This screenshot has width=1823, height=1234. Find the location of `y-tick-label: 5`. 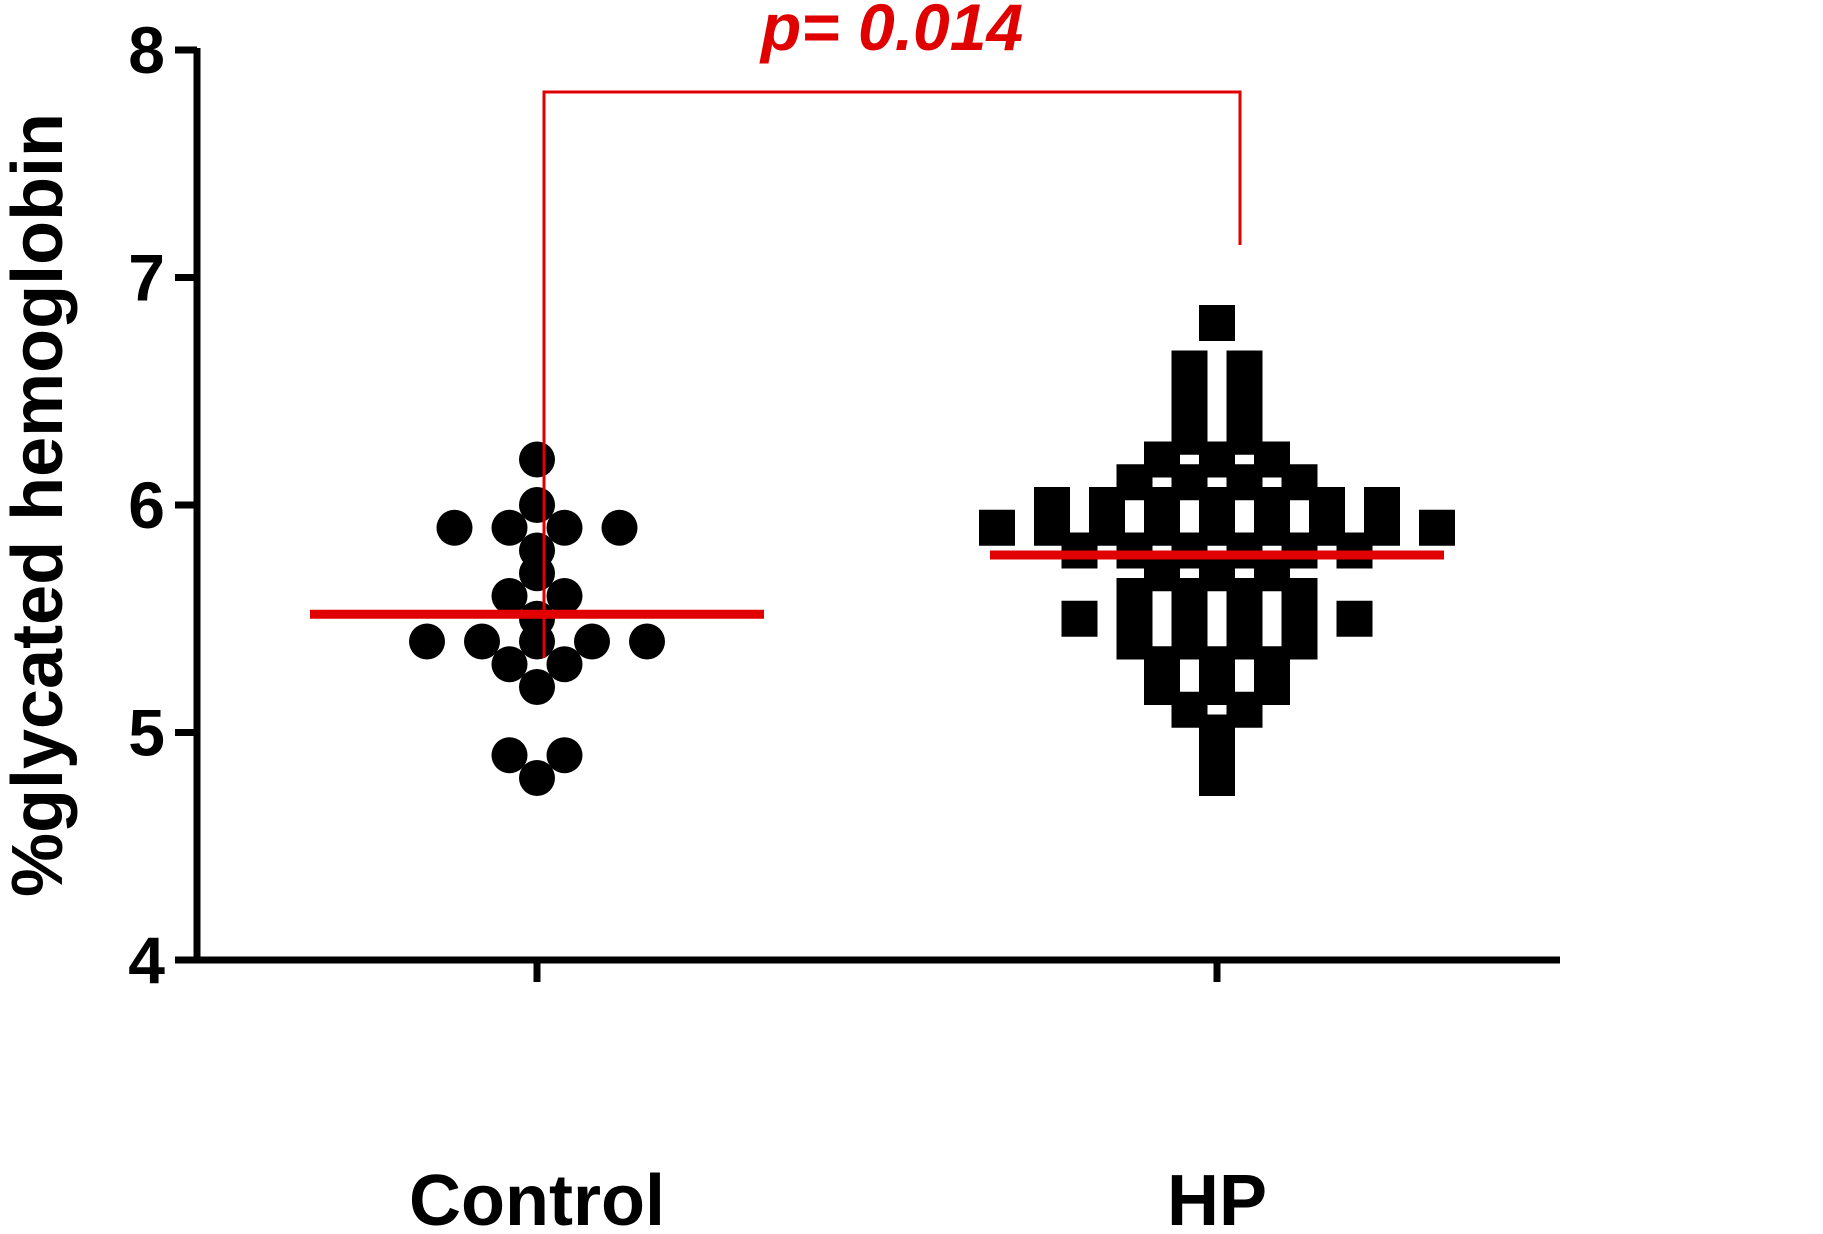

y-tick-label: 5 is located at coordinates (146, 733).